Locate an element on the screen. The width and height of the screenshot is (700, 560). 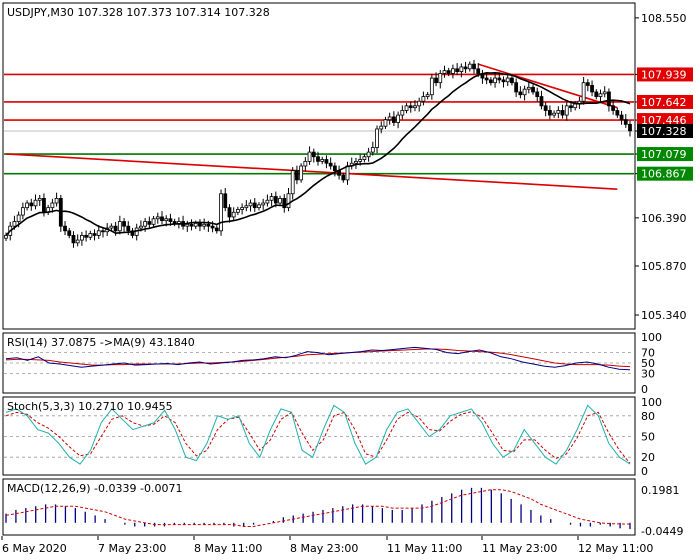
price-tick-label: 106.867 is located at coordinates (664, 174).